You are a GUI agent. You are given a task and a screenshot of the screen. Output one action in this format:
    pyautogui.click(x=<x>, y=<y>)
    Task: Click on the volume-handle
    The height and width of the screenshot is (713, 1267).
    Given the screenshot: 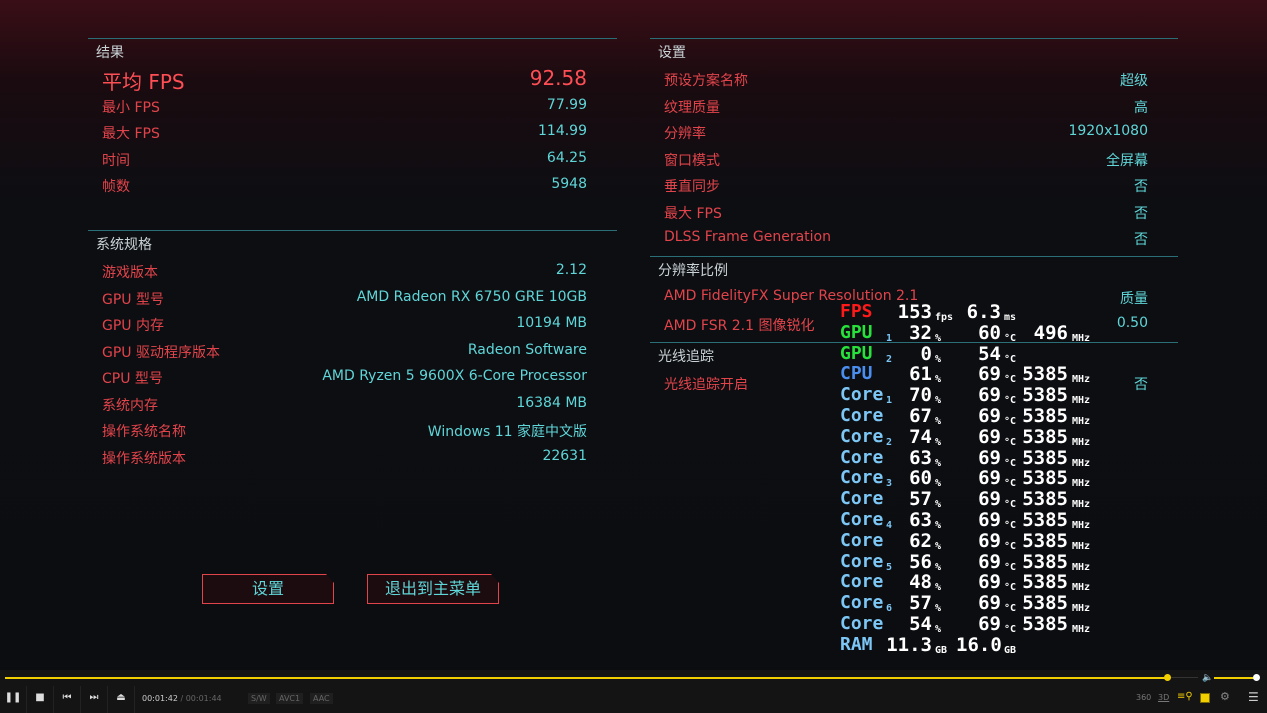 What is the action you would take?
    pyautogui.click(x=1256, y=677)
    